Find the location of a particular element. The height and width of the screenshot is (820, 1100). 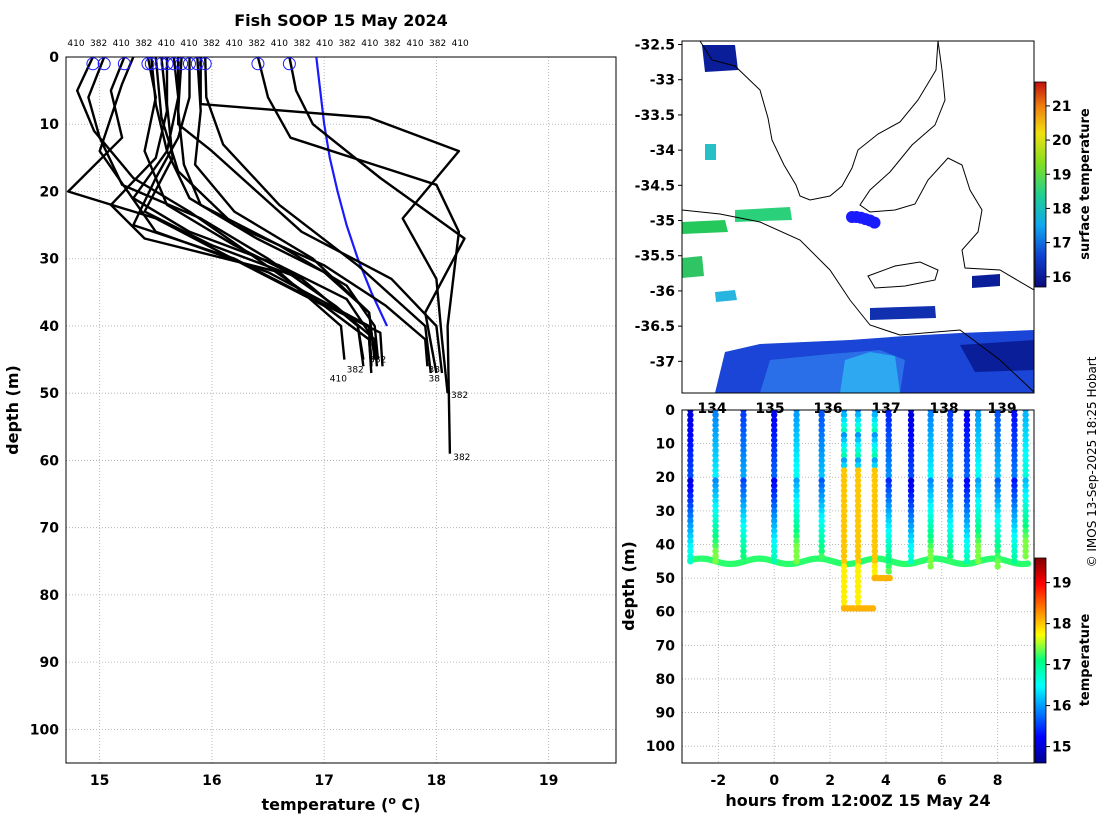

section-casts is located at coordinates (859, 511).